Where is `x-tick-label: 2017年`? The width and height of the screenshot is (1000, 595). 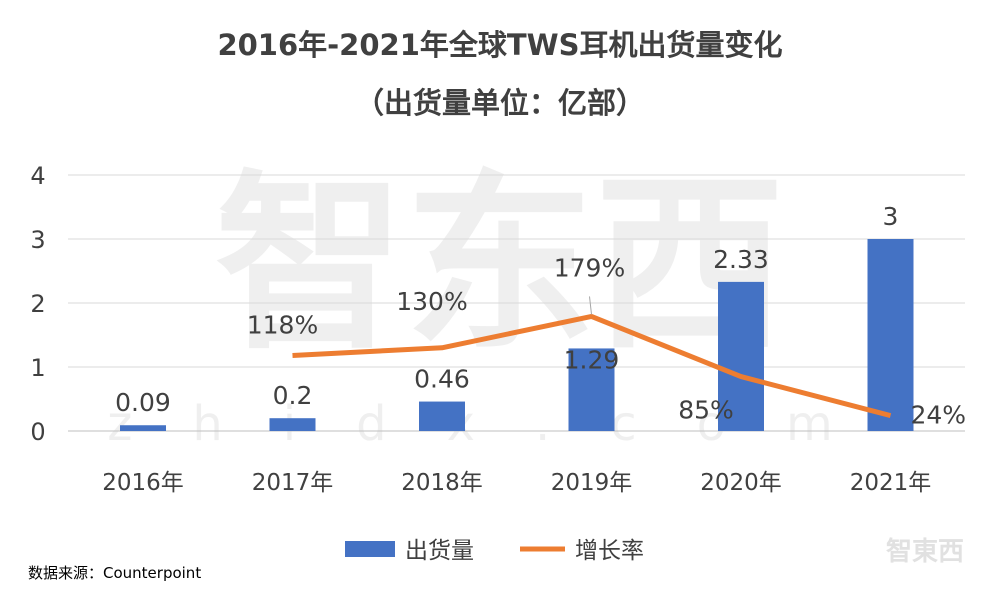 x-tick-label: 2017年 is located at coordinates (293, 483).